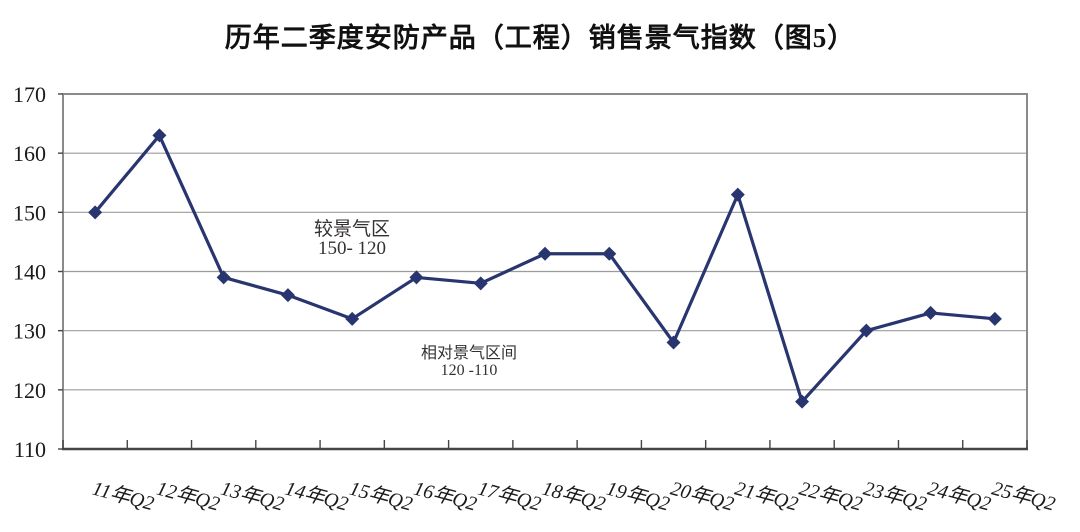 Image resolution: width=1080 pixels, height=532 pixels. Describe the element at coordinates (29, 390) in the screenshot. I see `y-tick-label: 120` at that location.